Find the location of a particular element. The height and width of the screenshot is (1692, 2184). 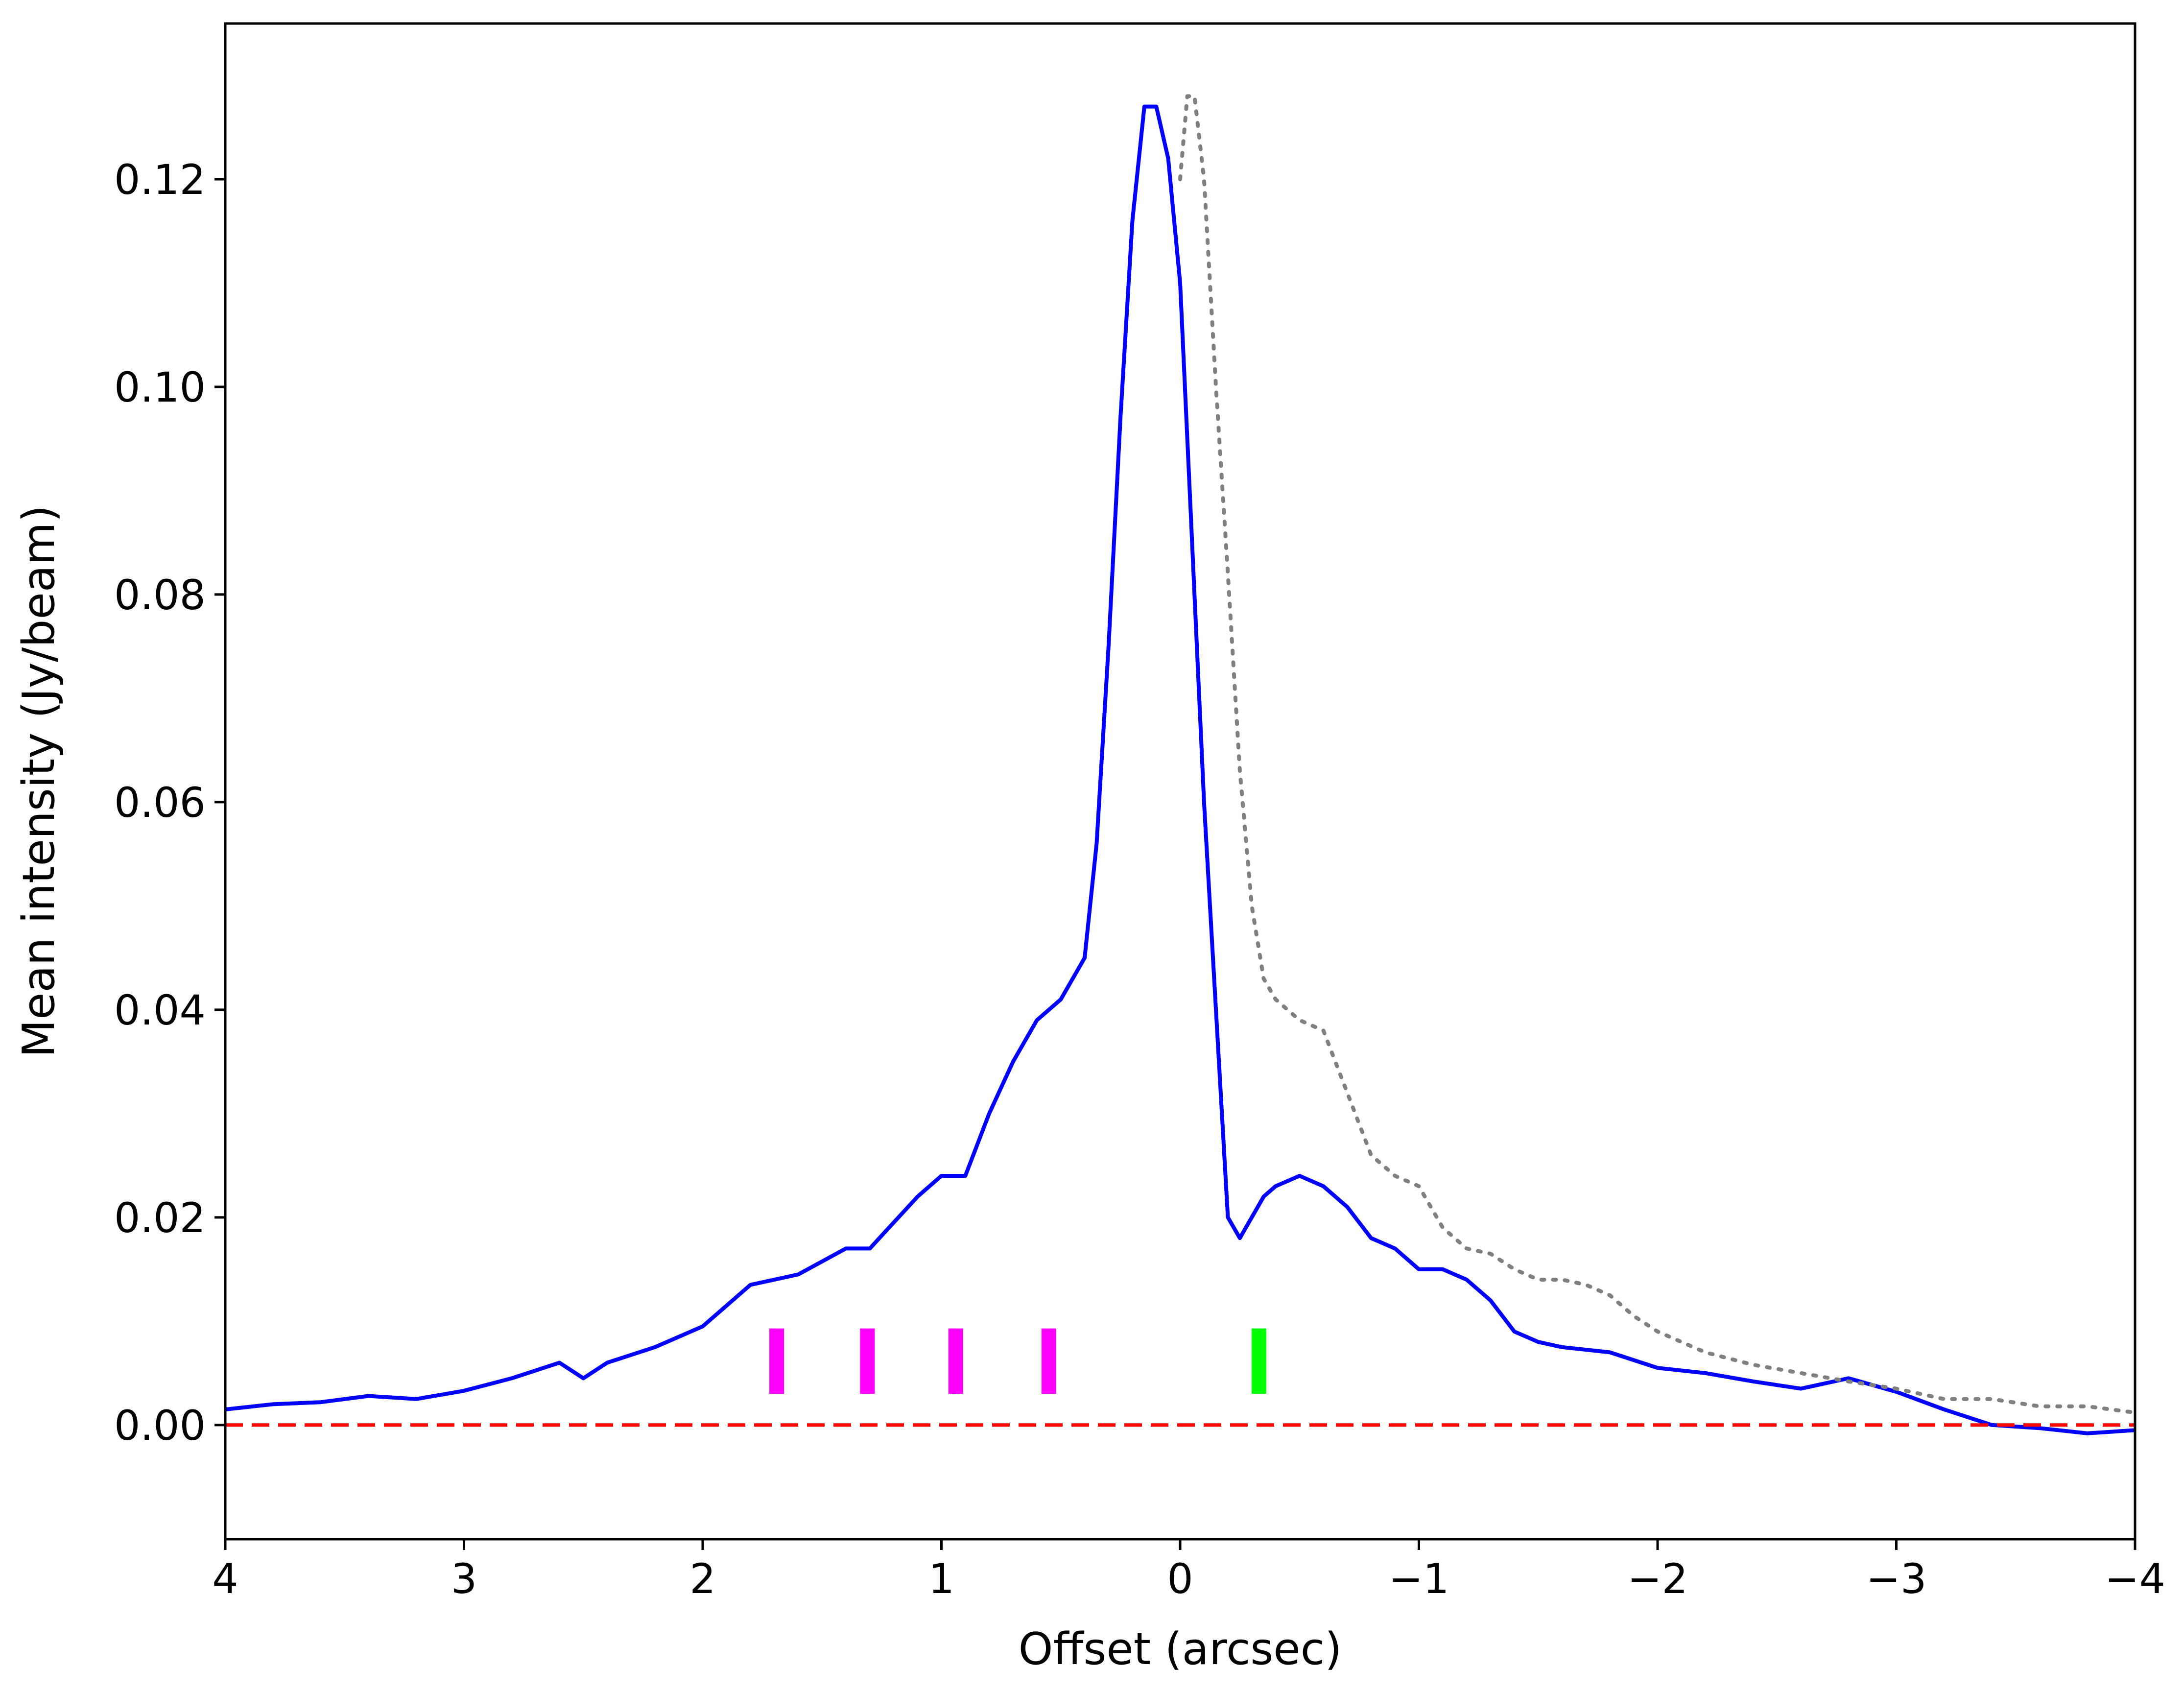

x-axis: 4 3 2 1 0 −1 −2 −3 −4 is located at coordinates (1188, 1571).